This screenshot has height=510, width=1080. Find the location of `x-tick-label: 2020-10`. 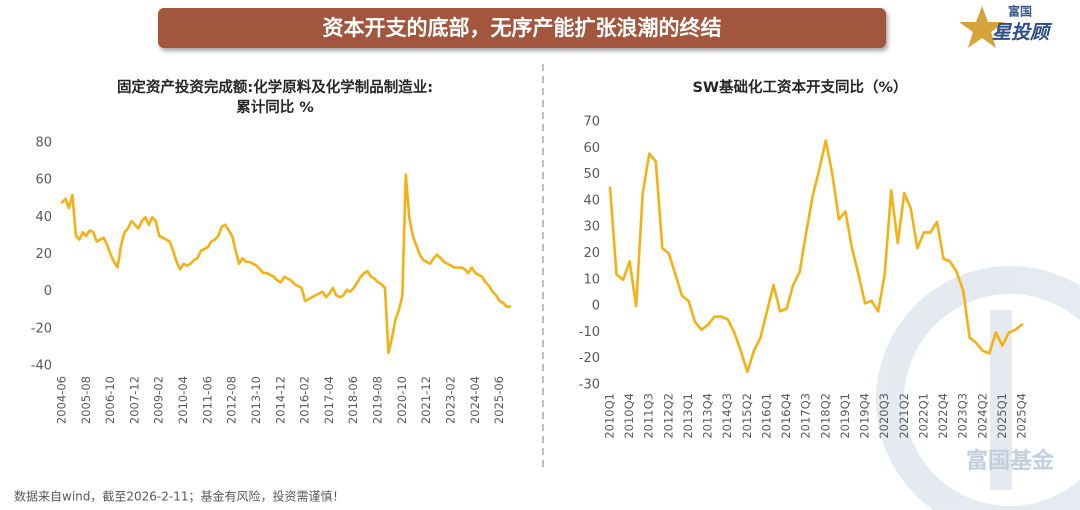

x-tick-label: 2020-10 is located at coordinates (402, 400).